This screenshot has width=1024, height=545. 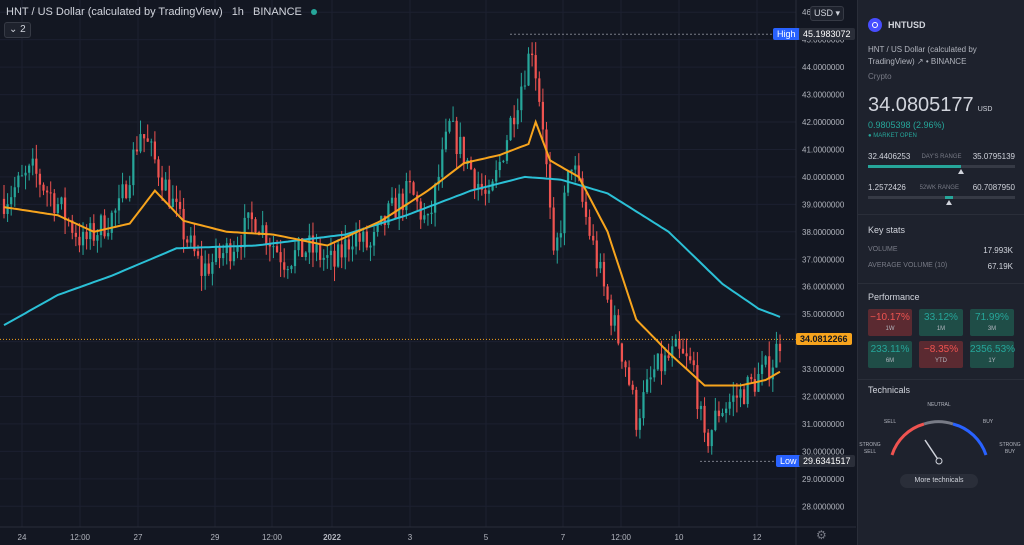 What do you see at coordinates (992, 317) in the screenshot?
I see `performance-value: 71.99%` at bounding box center [992, 317].